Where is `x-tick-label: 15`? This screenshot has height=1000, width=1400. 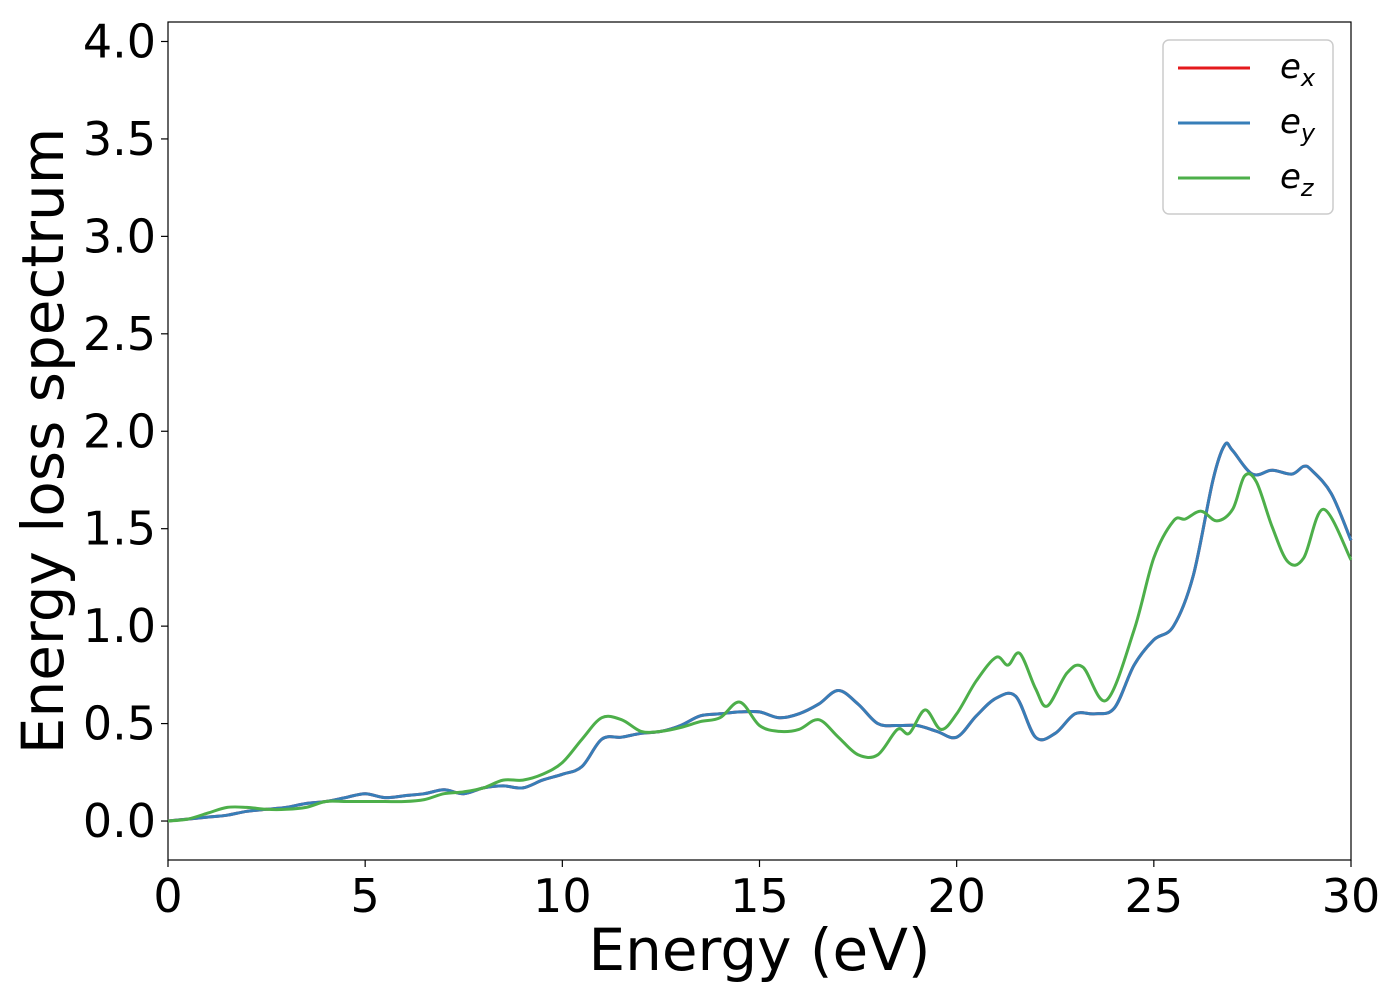
x-tick-label: 15 is located at coordinates (759, 896).